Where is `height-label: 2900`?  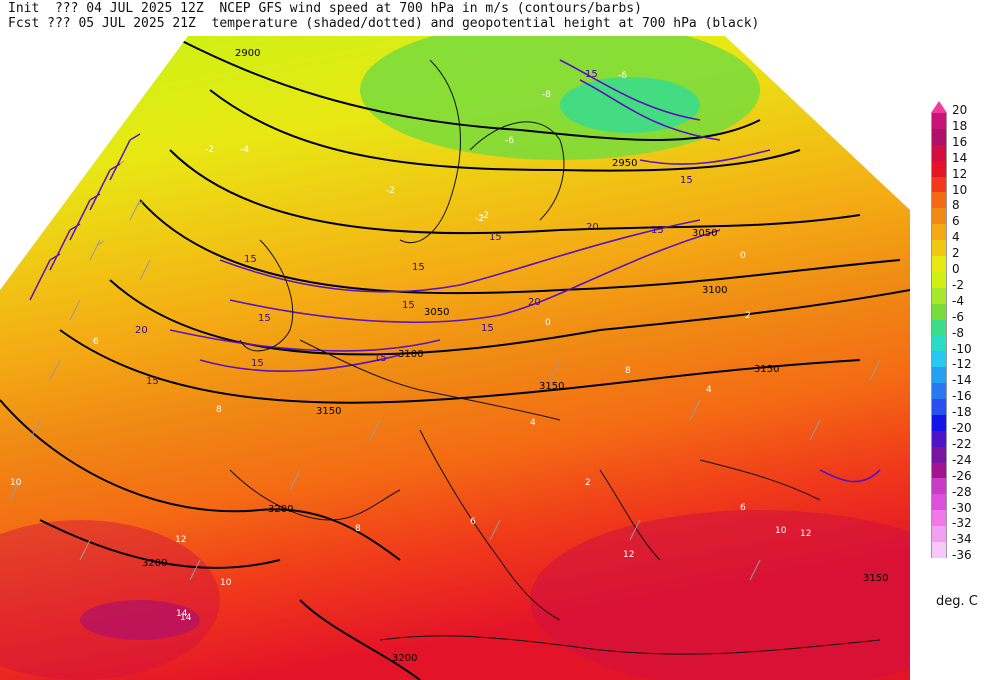
height-label: 2900 is located at coordinates (247, 53).